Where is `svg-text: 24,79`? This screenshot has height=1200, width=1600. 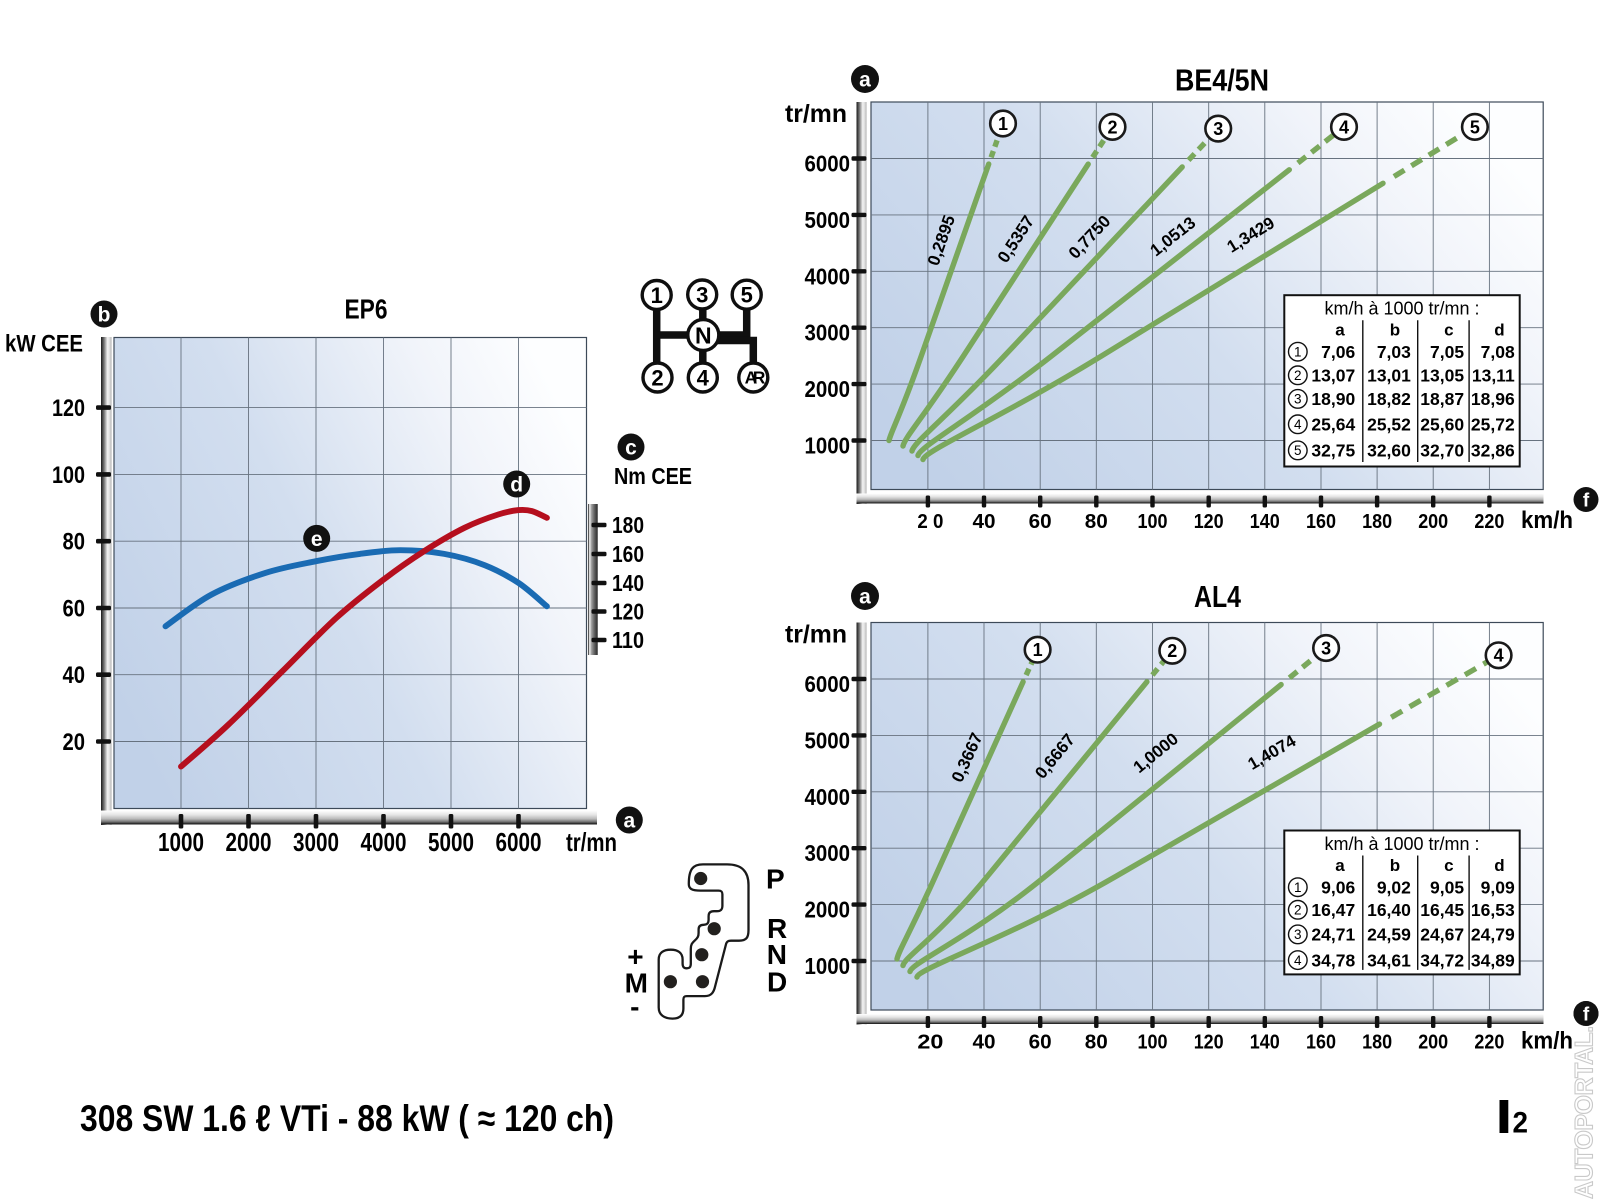
svg-text: 24,79 is located at coordinates (1493, 935).